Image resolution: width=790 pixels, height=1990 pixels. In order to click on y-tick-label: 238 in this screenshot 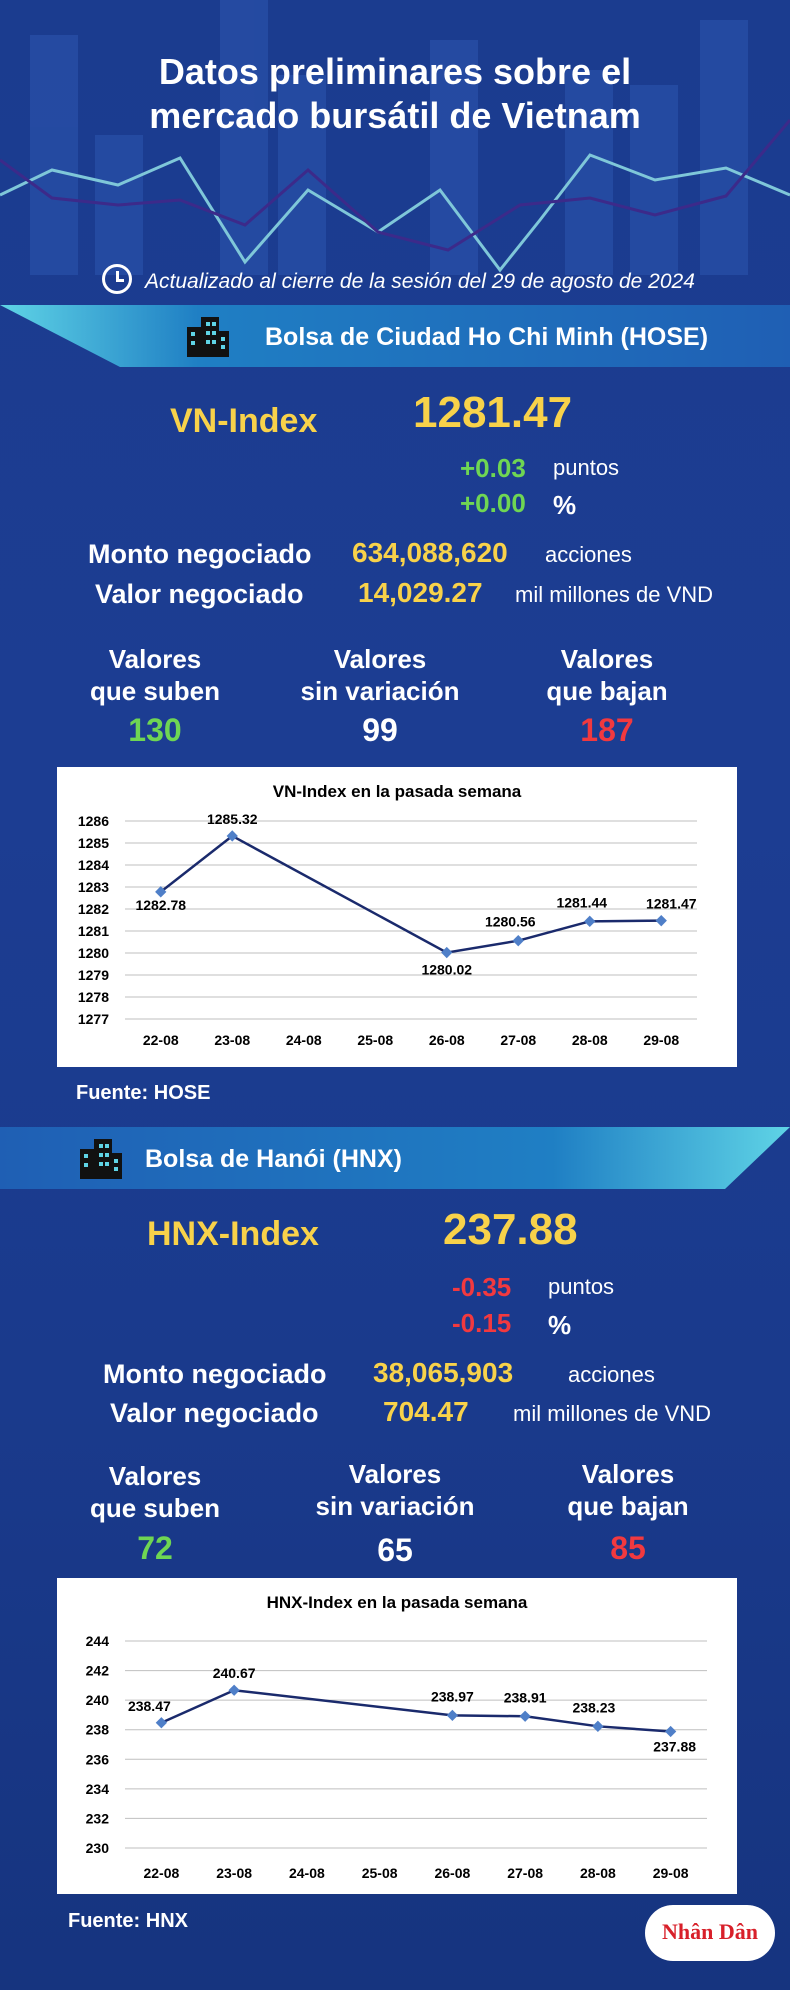, I will do `click(98, 1730)`.